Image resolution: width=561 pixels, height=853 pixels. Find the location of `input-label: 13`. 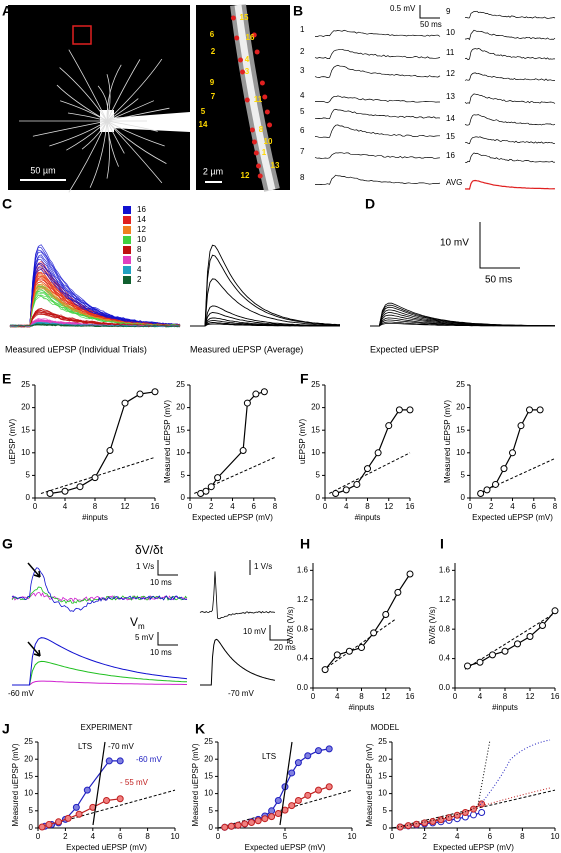

input-label: 13 is located at coordinates (275, 165).